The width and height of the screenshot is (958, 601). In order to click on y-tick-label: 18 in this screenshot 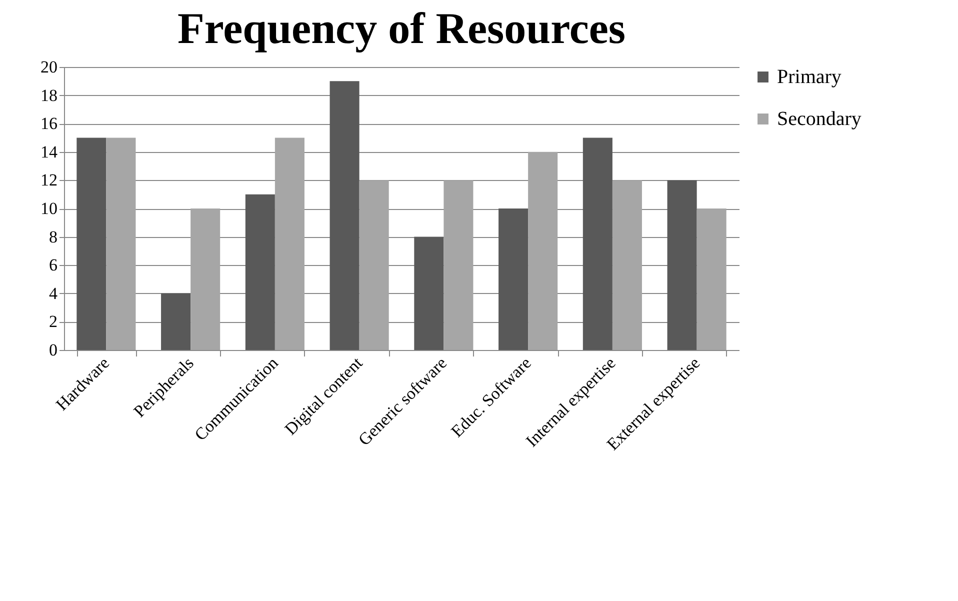, I will do `click(49, 95)`.